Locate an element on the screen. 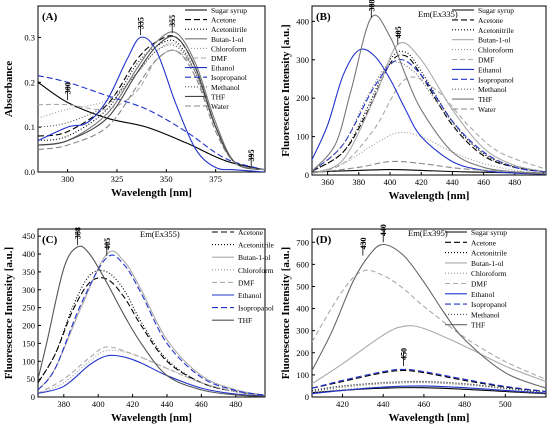  peak-label: 440 is located at coordinates (383, 230).